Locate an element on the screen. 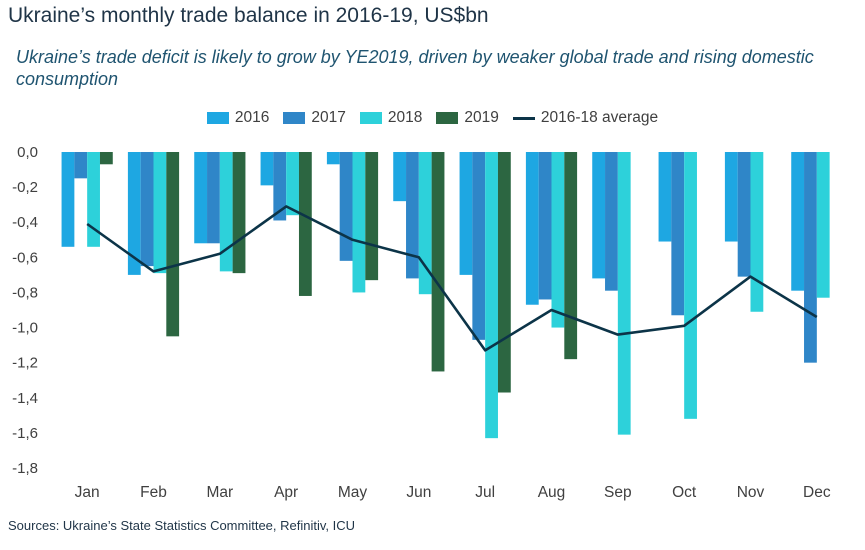 This screenshot has height=550, width=865. legend-item: 2018 is located at coordinates (391, 118).